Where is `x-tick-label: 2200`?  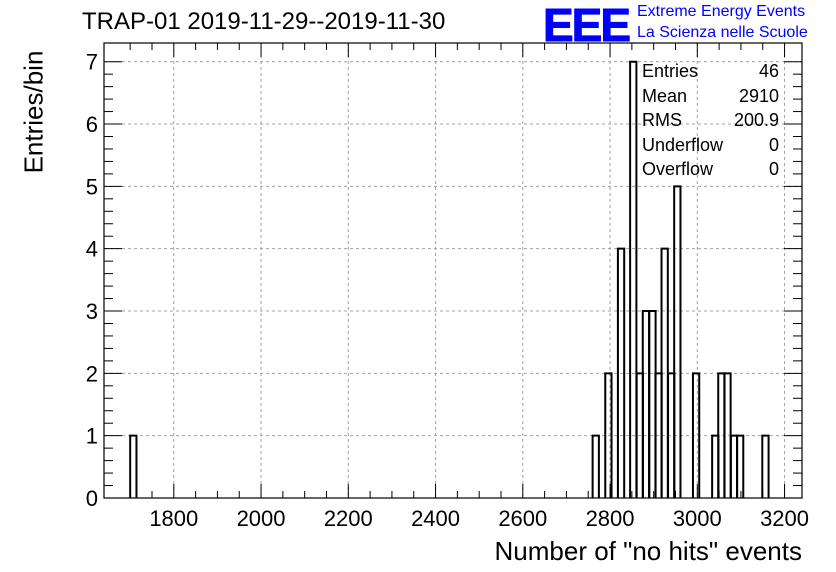 x-tick-label: 2200 is located at coordinates (348, 518).